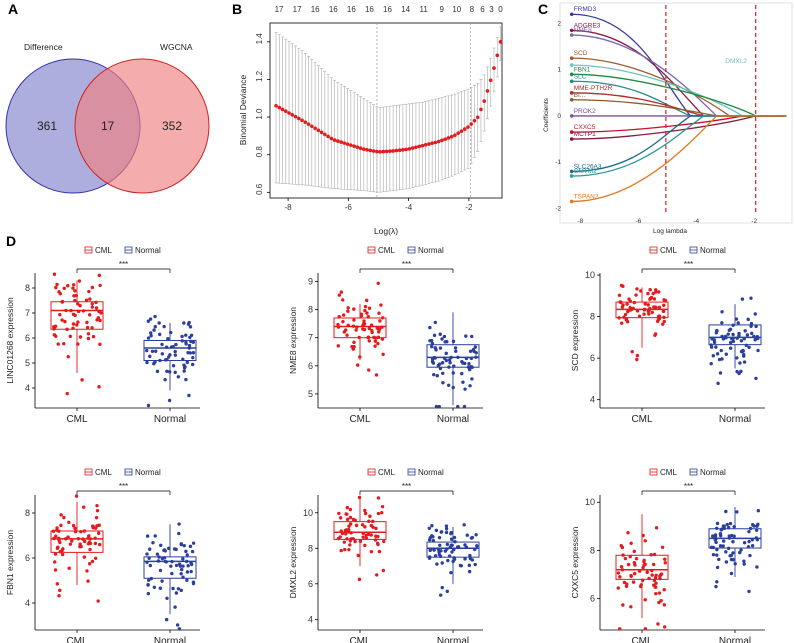  Describe the element at coordinates (667, 335) in the screenshot. I see `boxplot-panel: CML Normal 4 6 8 10 SCD expression *** CML Normal` at that location.